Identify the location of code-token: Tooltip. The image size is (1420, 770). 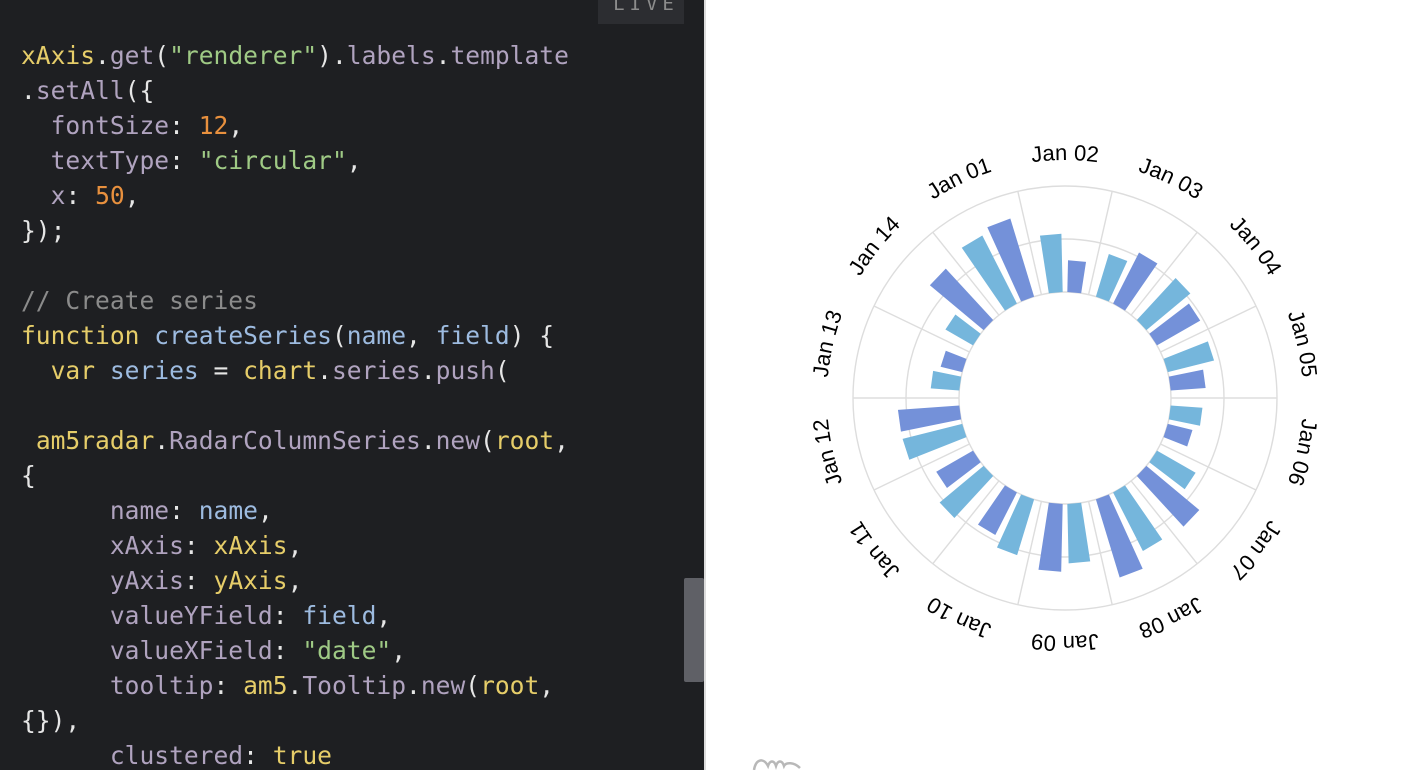
(354, 685).